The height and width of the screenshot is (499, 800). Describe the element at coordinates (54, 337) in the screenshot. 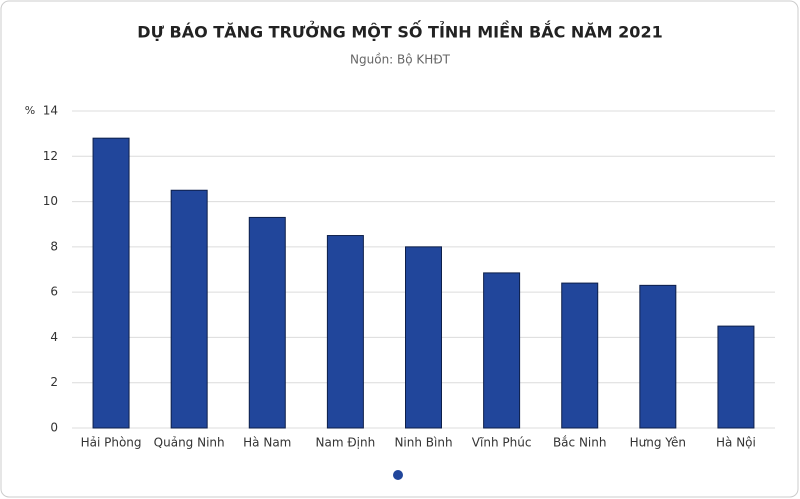

I see `y-tick-label: 4` at that location.